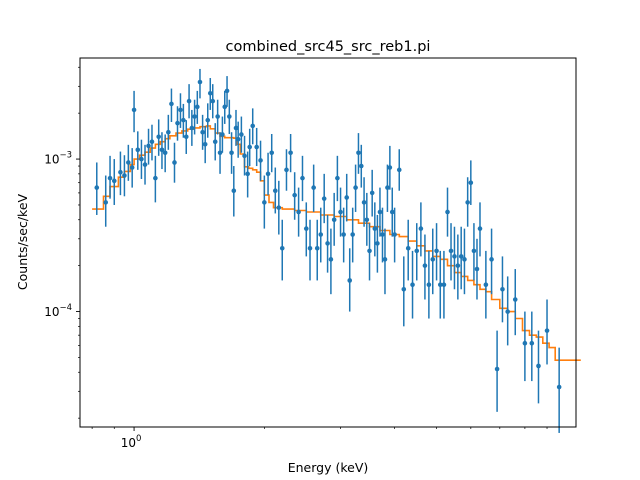 Image resolution: width=640 pixels, height=480 pixels. Describe the element at coordinates (328, 467) in the screenshot. I see `x-axis-label: Energy (keV)` at that location.